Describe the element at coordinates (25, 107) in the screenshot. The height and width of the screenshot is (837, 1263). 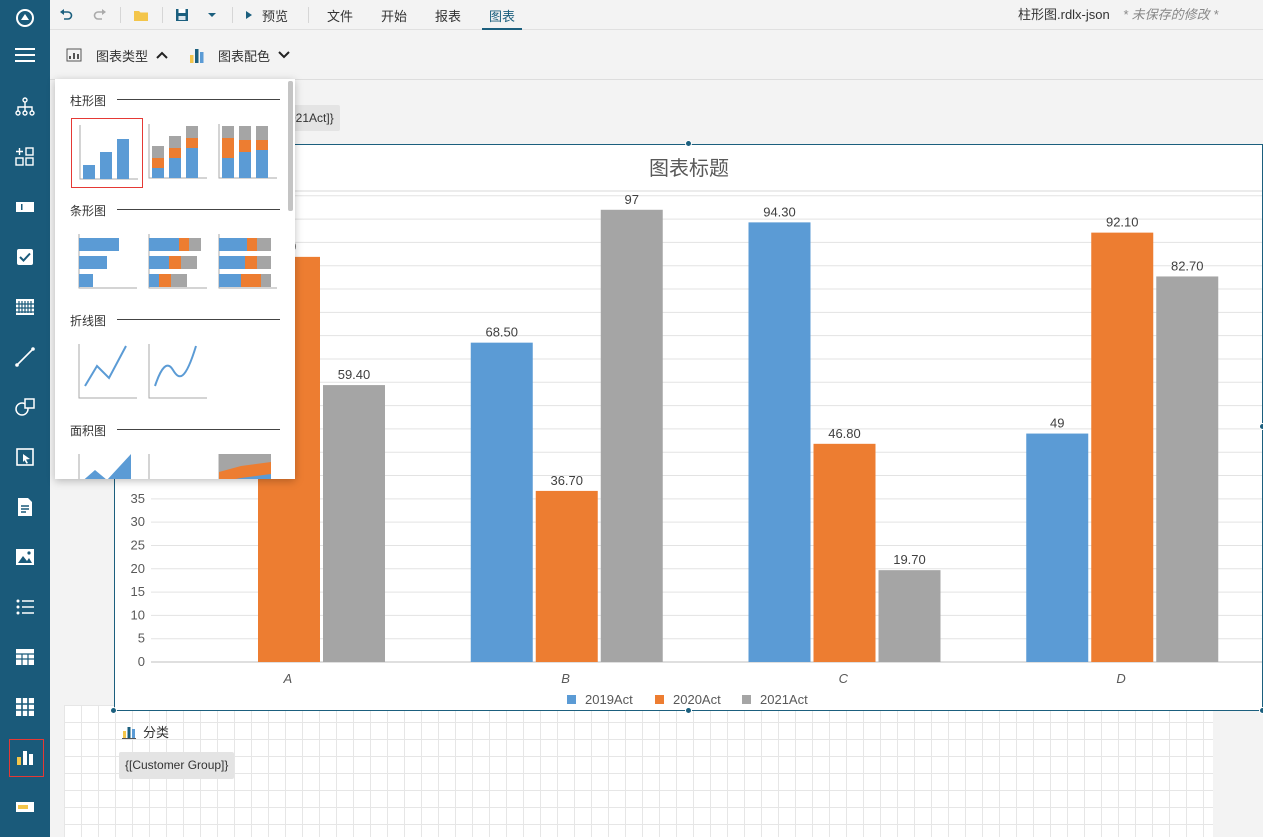
I see `hierarchy-icon` at that location.